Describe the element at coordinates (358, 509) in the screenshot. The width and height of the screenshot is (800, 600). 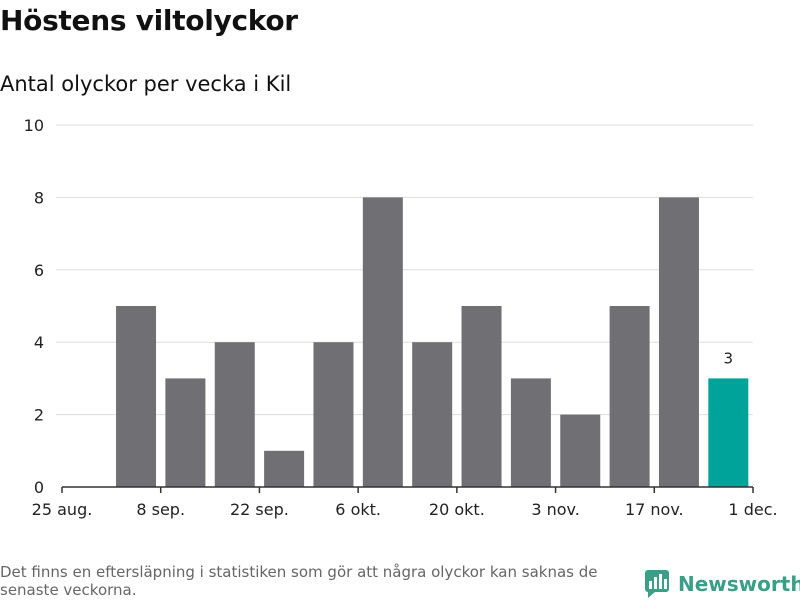
I see `x-tick-label: 6 okt.` at that location.